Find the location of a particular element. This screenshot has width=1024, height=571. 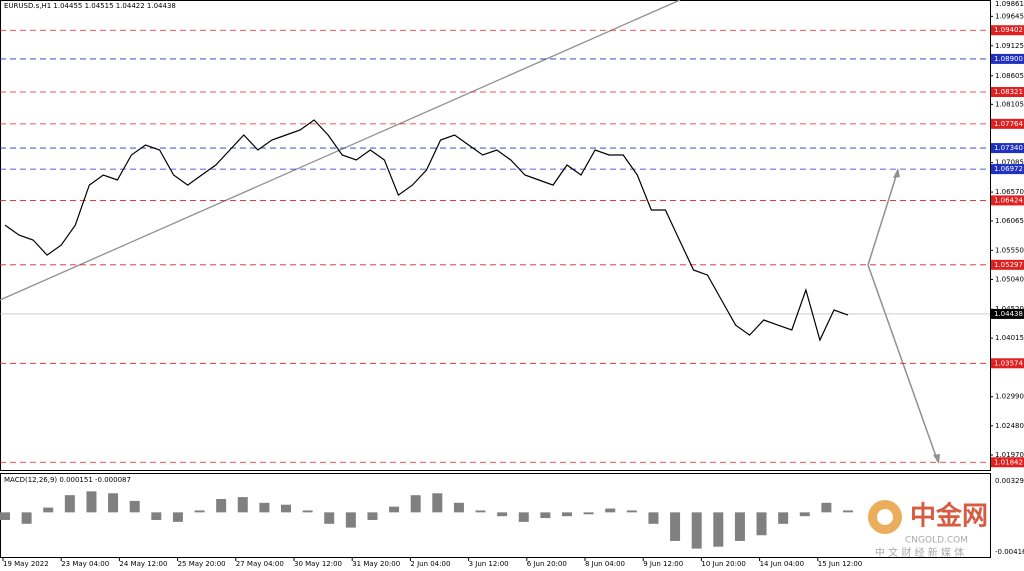

level-label: 1.08321 is located at coordinates (1008, 92).